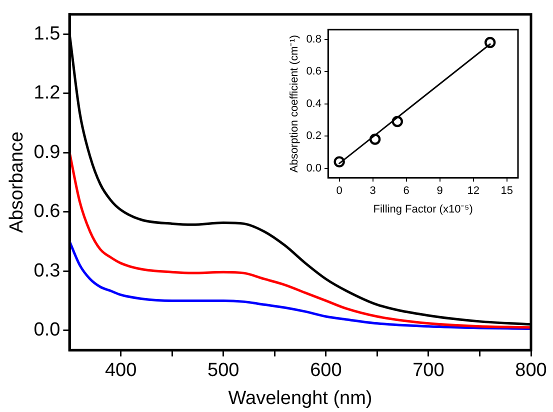 Image resolution: width=553 pixels, height=412 pixels. Describe the element at coordinates (373, 191) in the screenshot. I see `x-tick-label: 3` at that location.